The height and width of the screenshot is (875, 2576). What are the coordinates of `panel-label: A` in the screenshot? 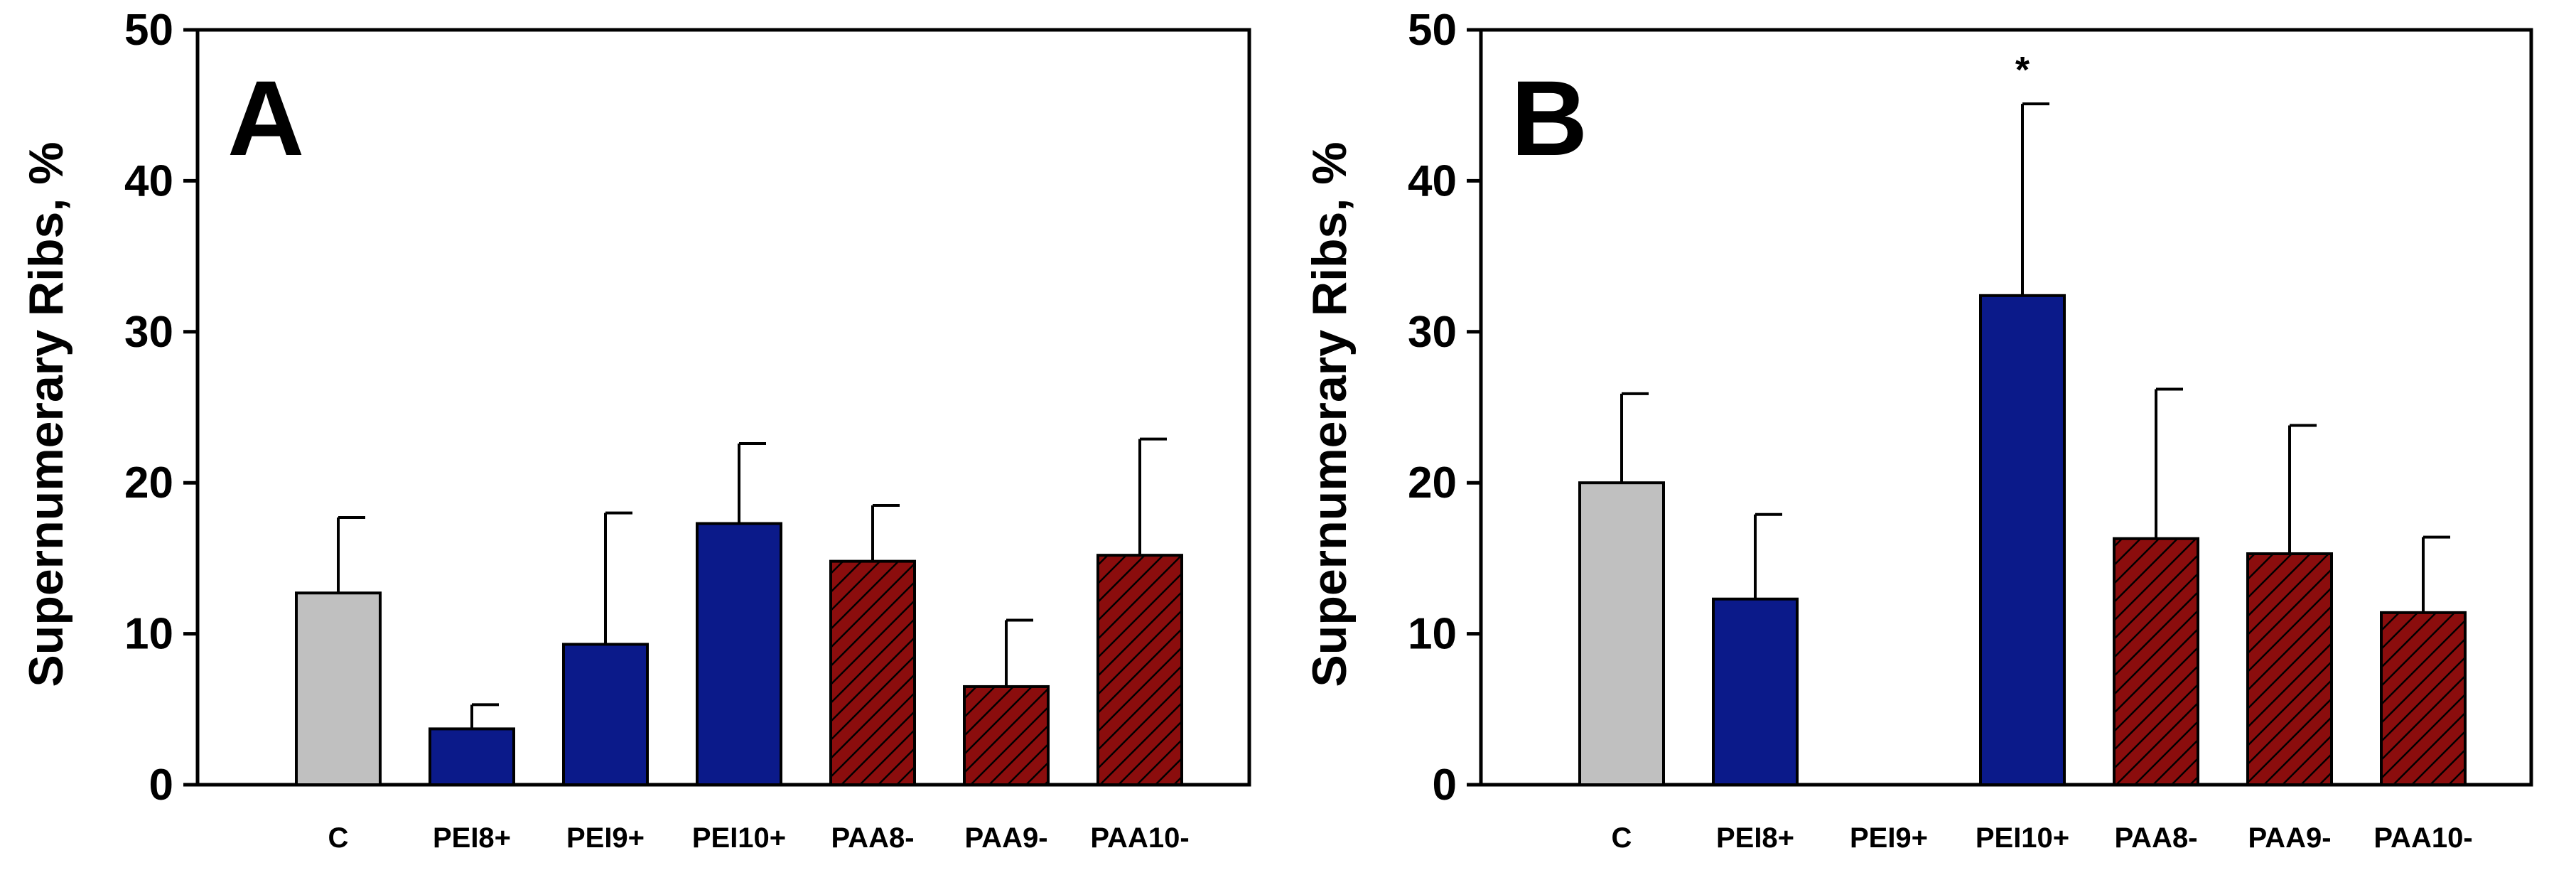 It's located at (265, 118).